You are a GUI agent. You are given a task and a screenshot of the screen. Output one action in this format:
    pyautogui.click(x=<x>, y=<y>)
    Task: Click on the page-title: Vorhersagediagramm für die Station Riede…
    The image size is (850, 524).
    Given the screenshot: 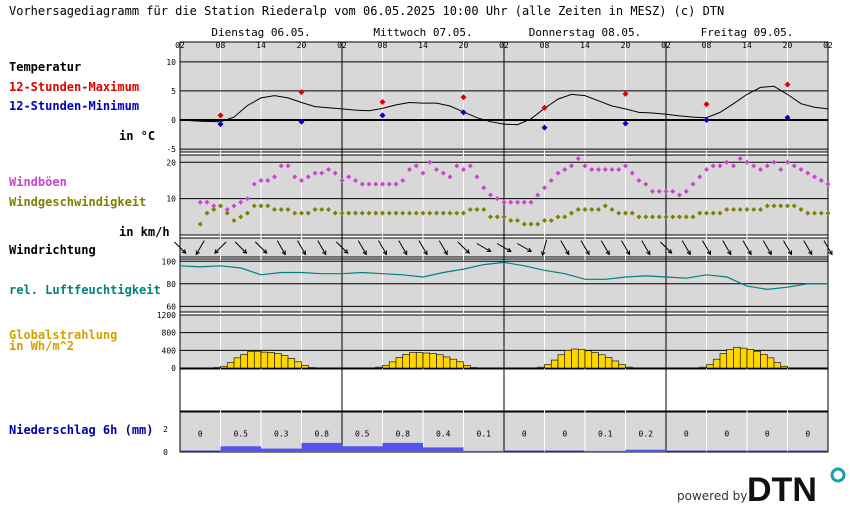 What is the action you would take?
    pyautogui.click(x=367, y=11)
    